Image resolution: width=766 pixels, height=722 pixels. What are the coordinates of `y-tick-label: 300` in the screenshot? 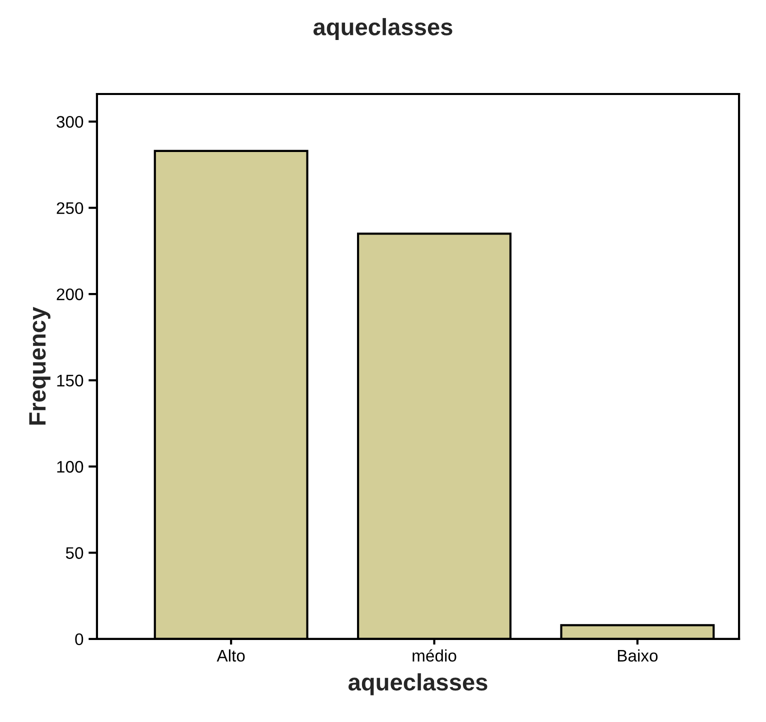 It's located at (70, 122).